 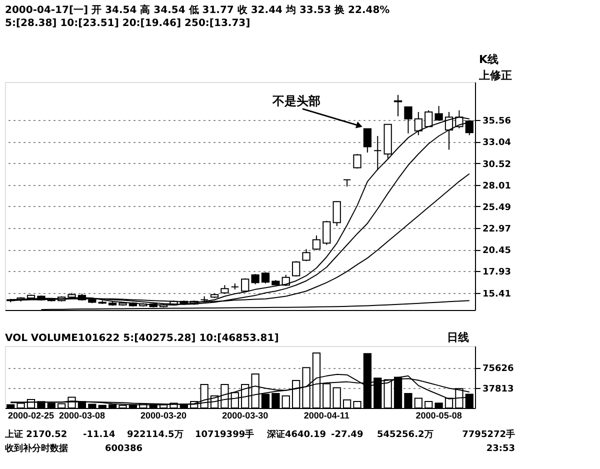 What do you see at coordinates (496, 165) in the screenshot?
I see `y-tick-label: 30.52` at bounding box center [496, 165].